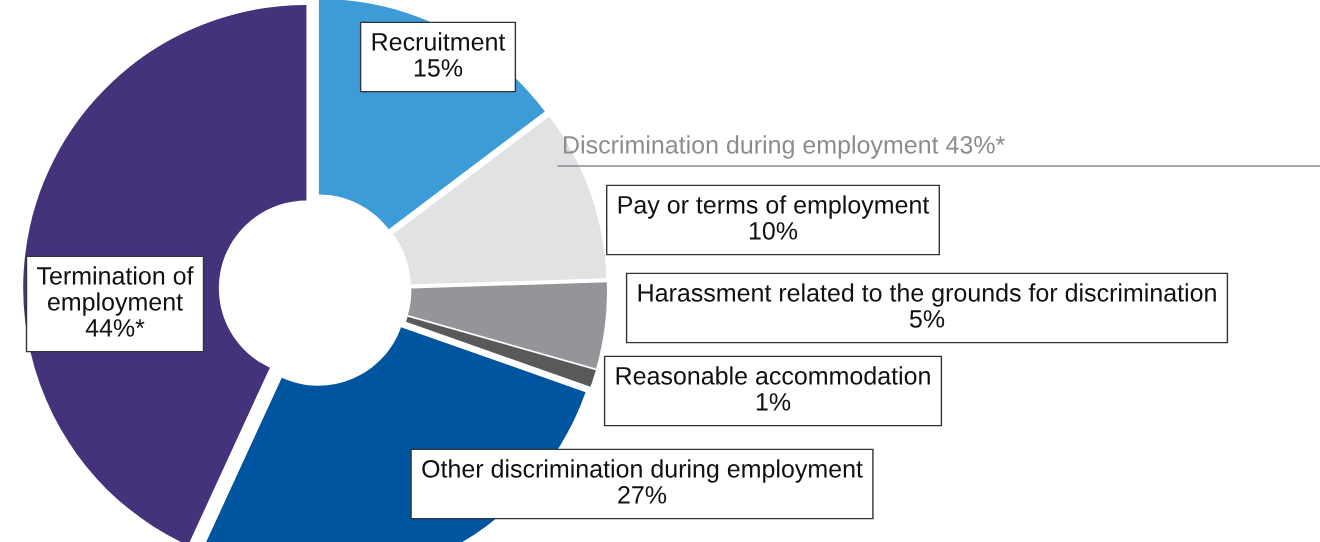 The width and height of the screenshot is (1320, 542). I want to click on slice-label: Recruitment, so click(439, 41).